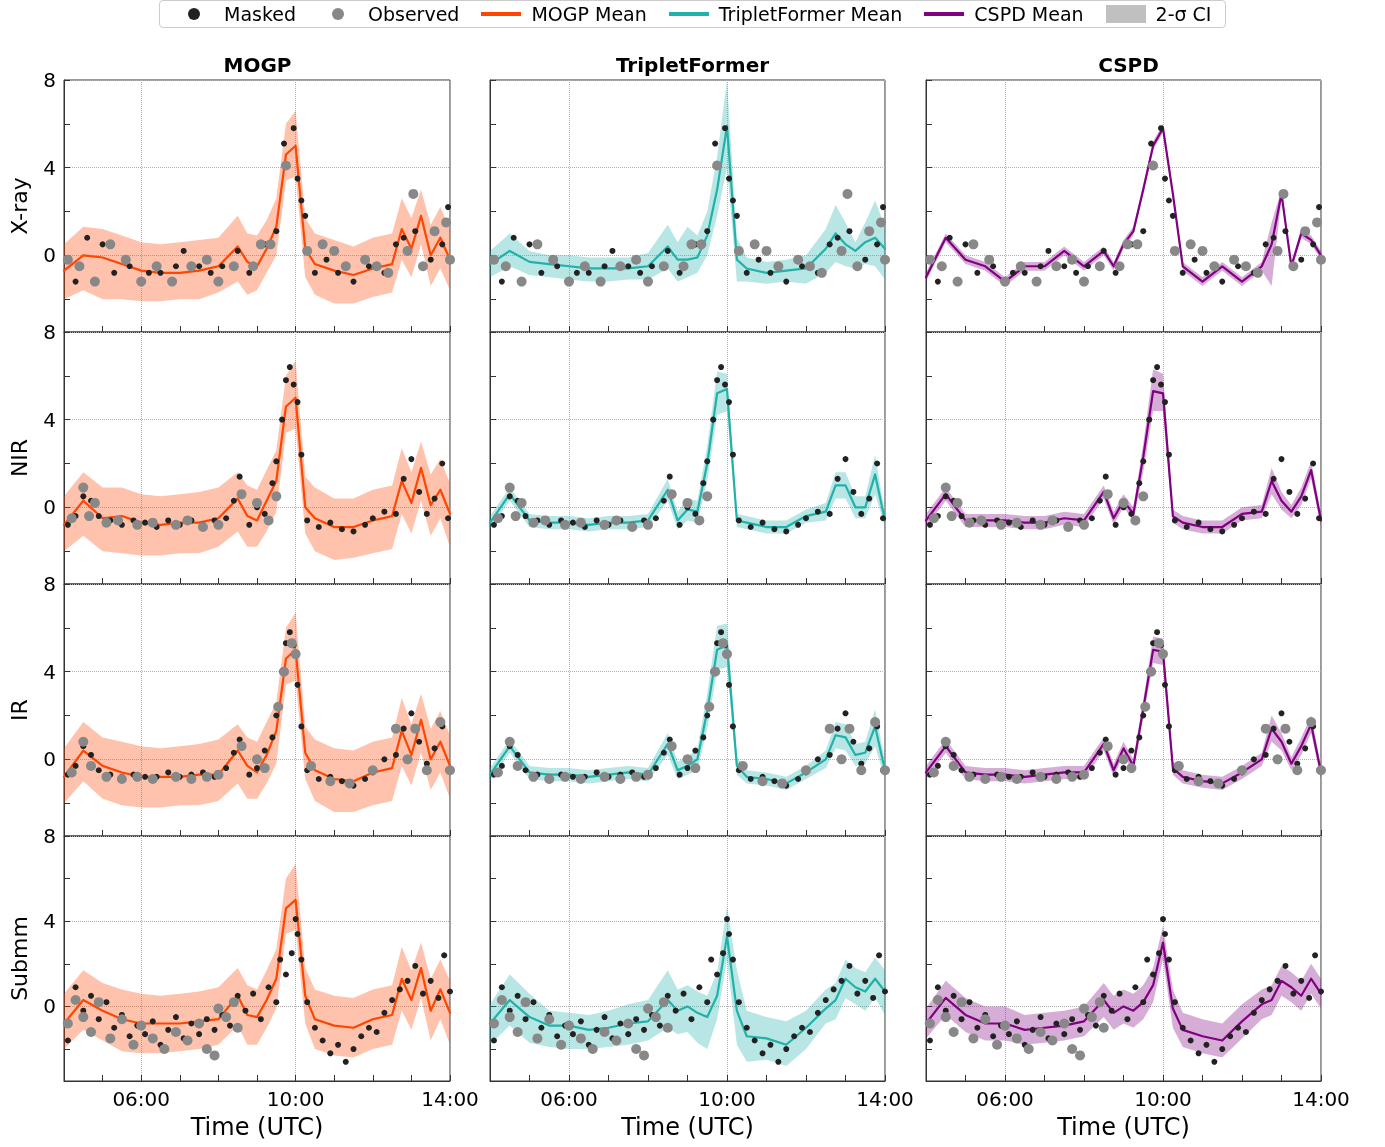  Describe the element at coordinates (692, 65) in the screenshot. I see `chart-title: TripletFormer` at that location.